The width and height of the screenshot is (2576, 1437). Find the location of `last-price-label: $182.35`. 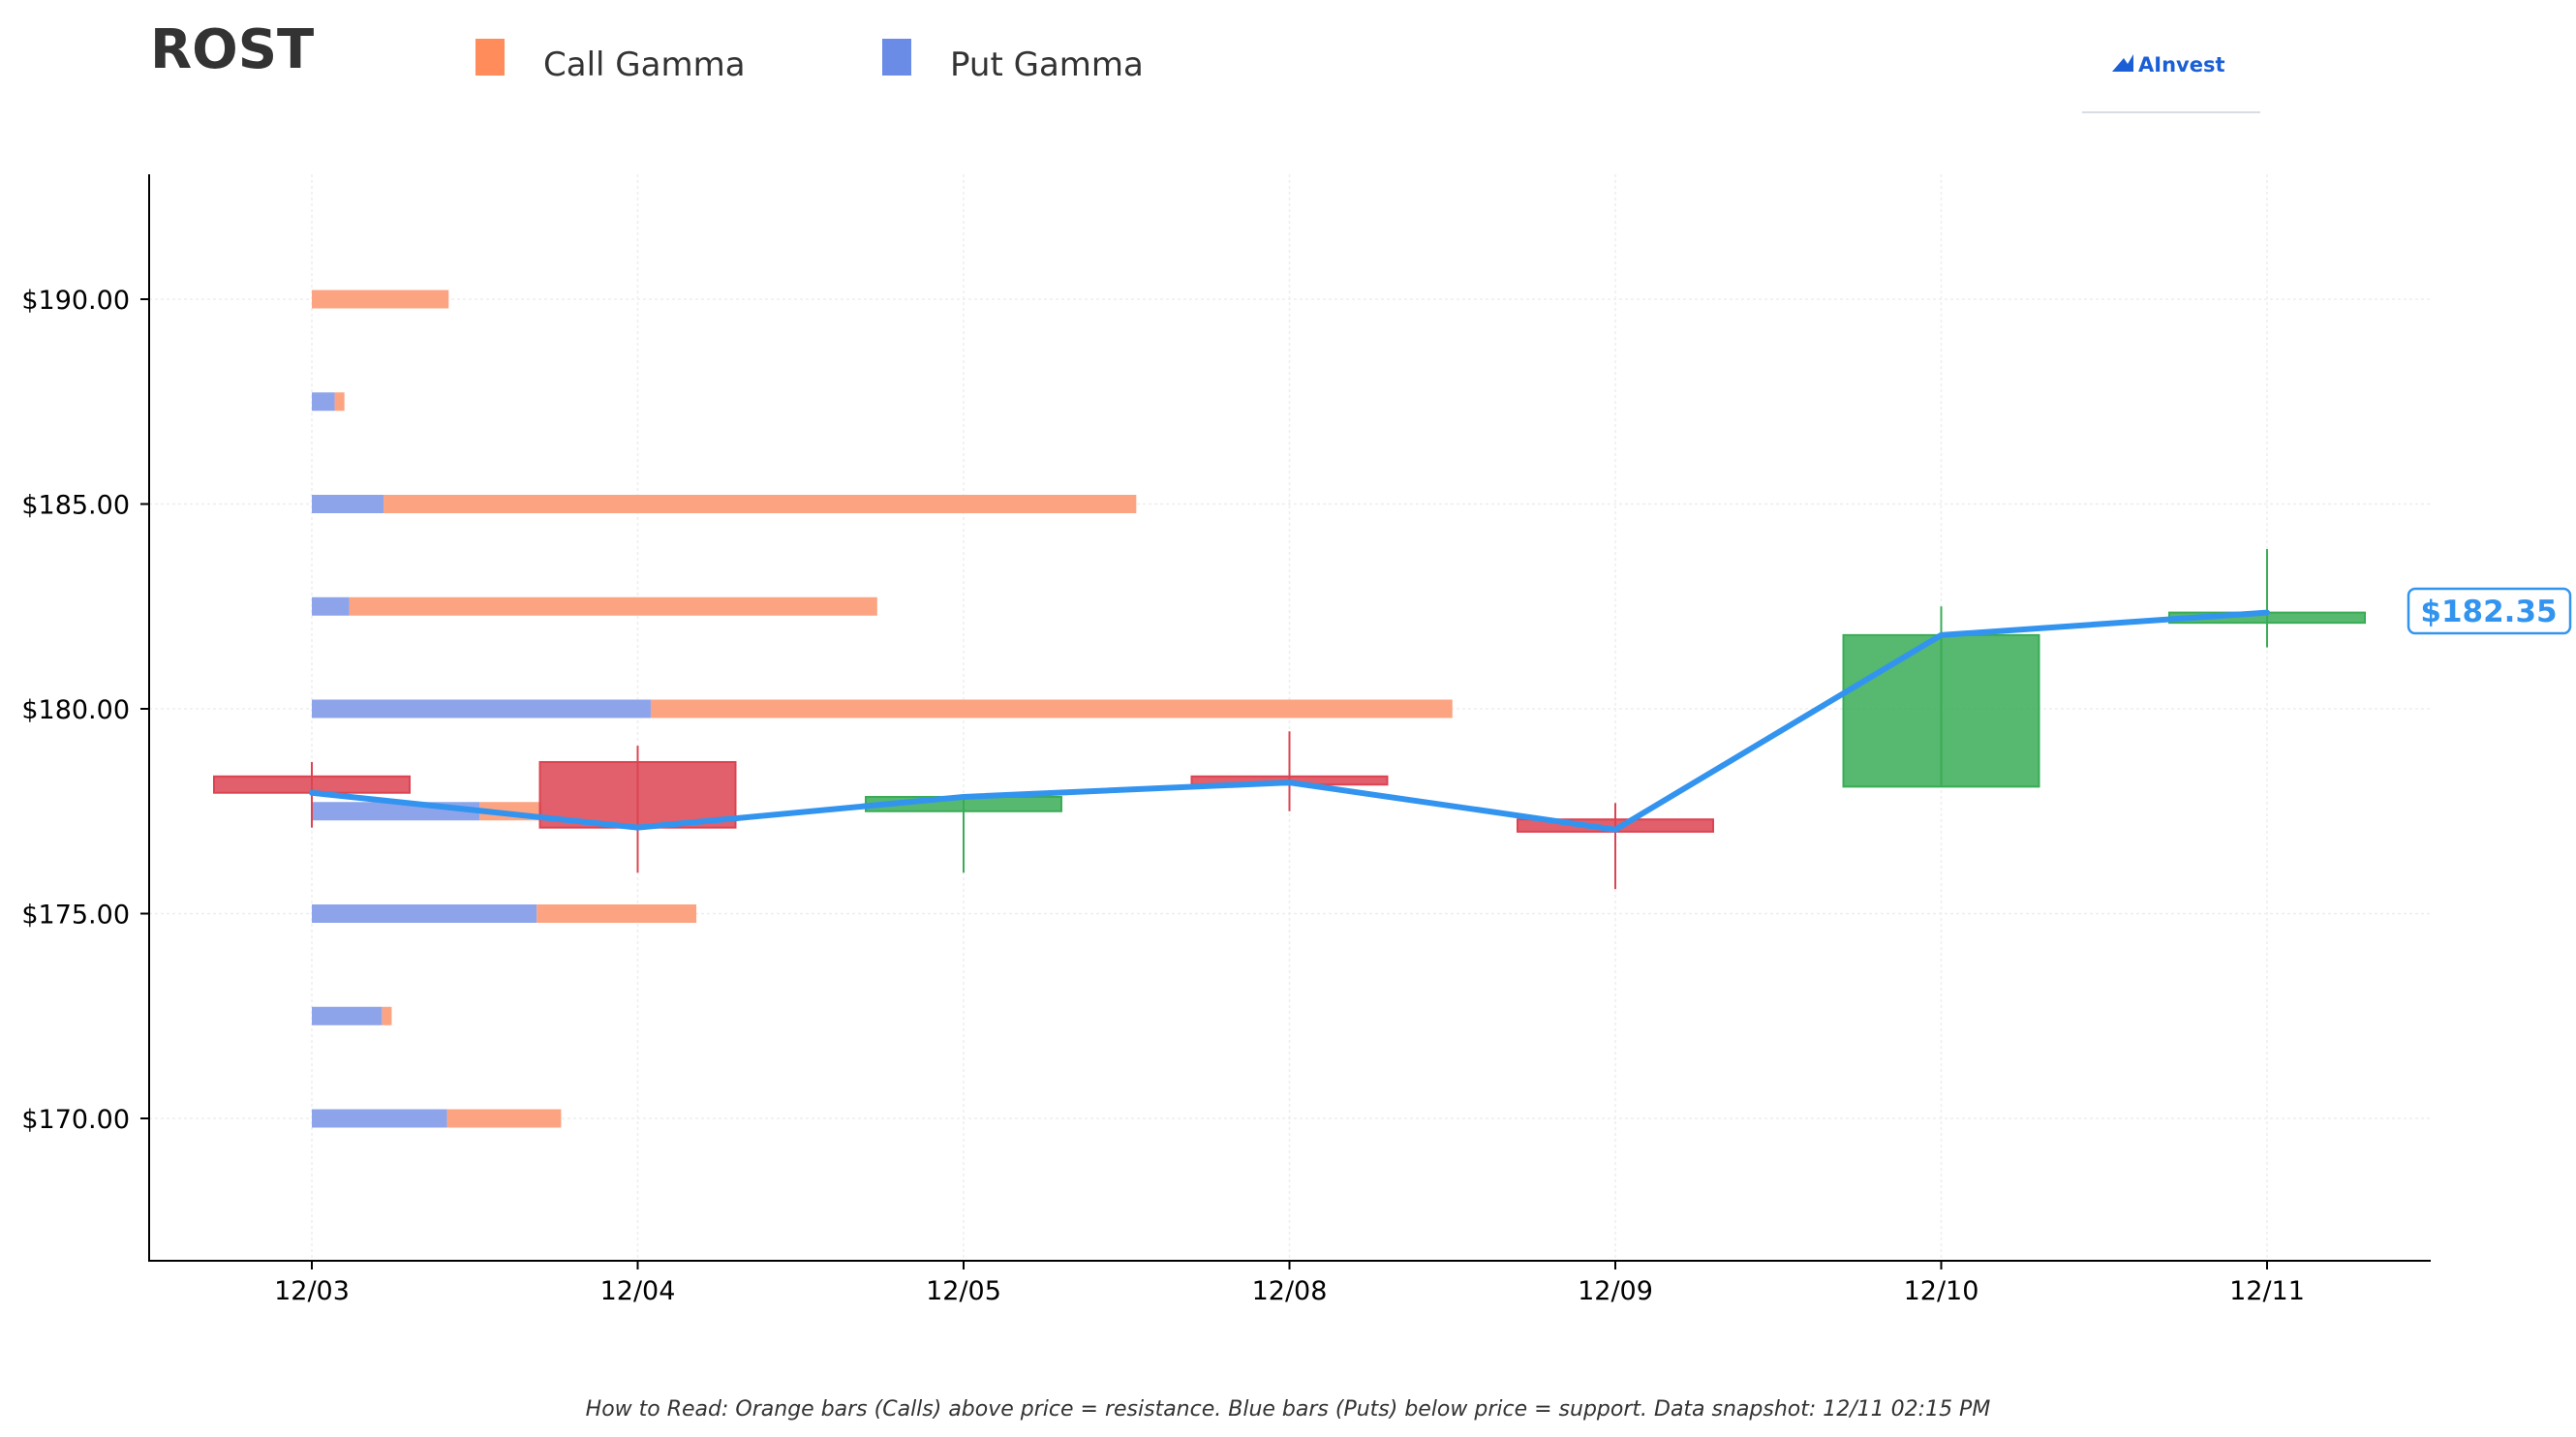

last-price-label: $182.35 is located at coordinates (2488, 612).